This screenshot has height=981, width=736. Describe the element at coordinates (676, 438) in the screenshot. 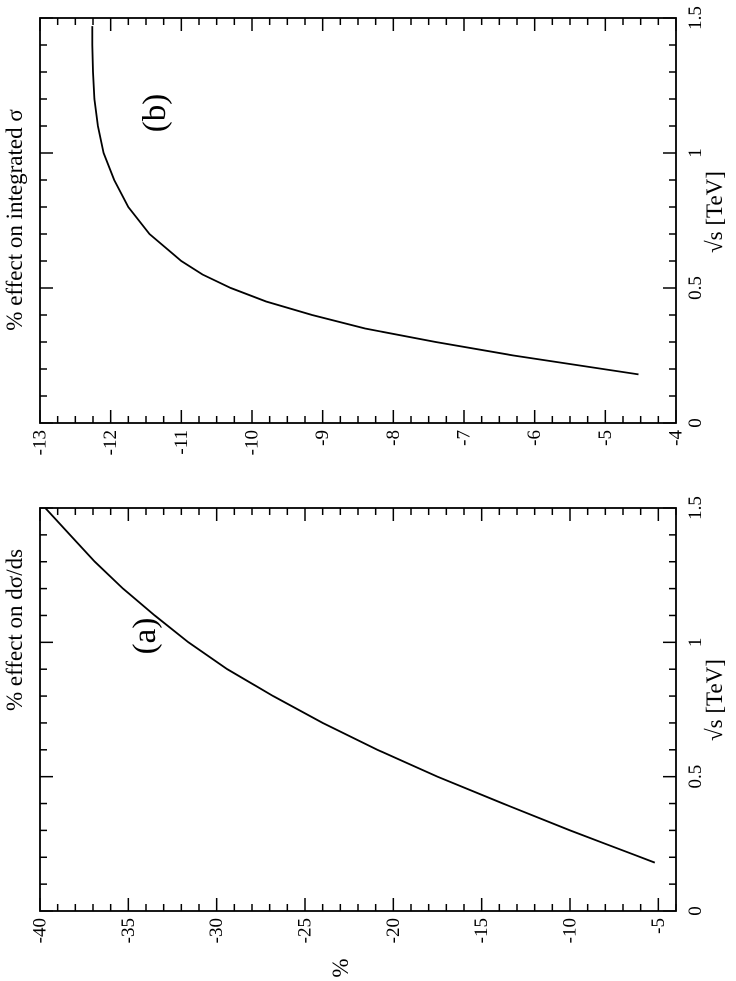

I see `y-tick-label: -4` at that location.